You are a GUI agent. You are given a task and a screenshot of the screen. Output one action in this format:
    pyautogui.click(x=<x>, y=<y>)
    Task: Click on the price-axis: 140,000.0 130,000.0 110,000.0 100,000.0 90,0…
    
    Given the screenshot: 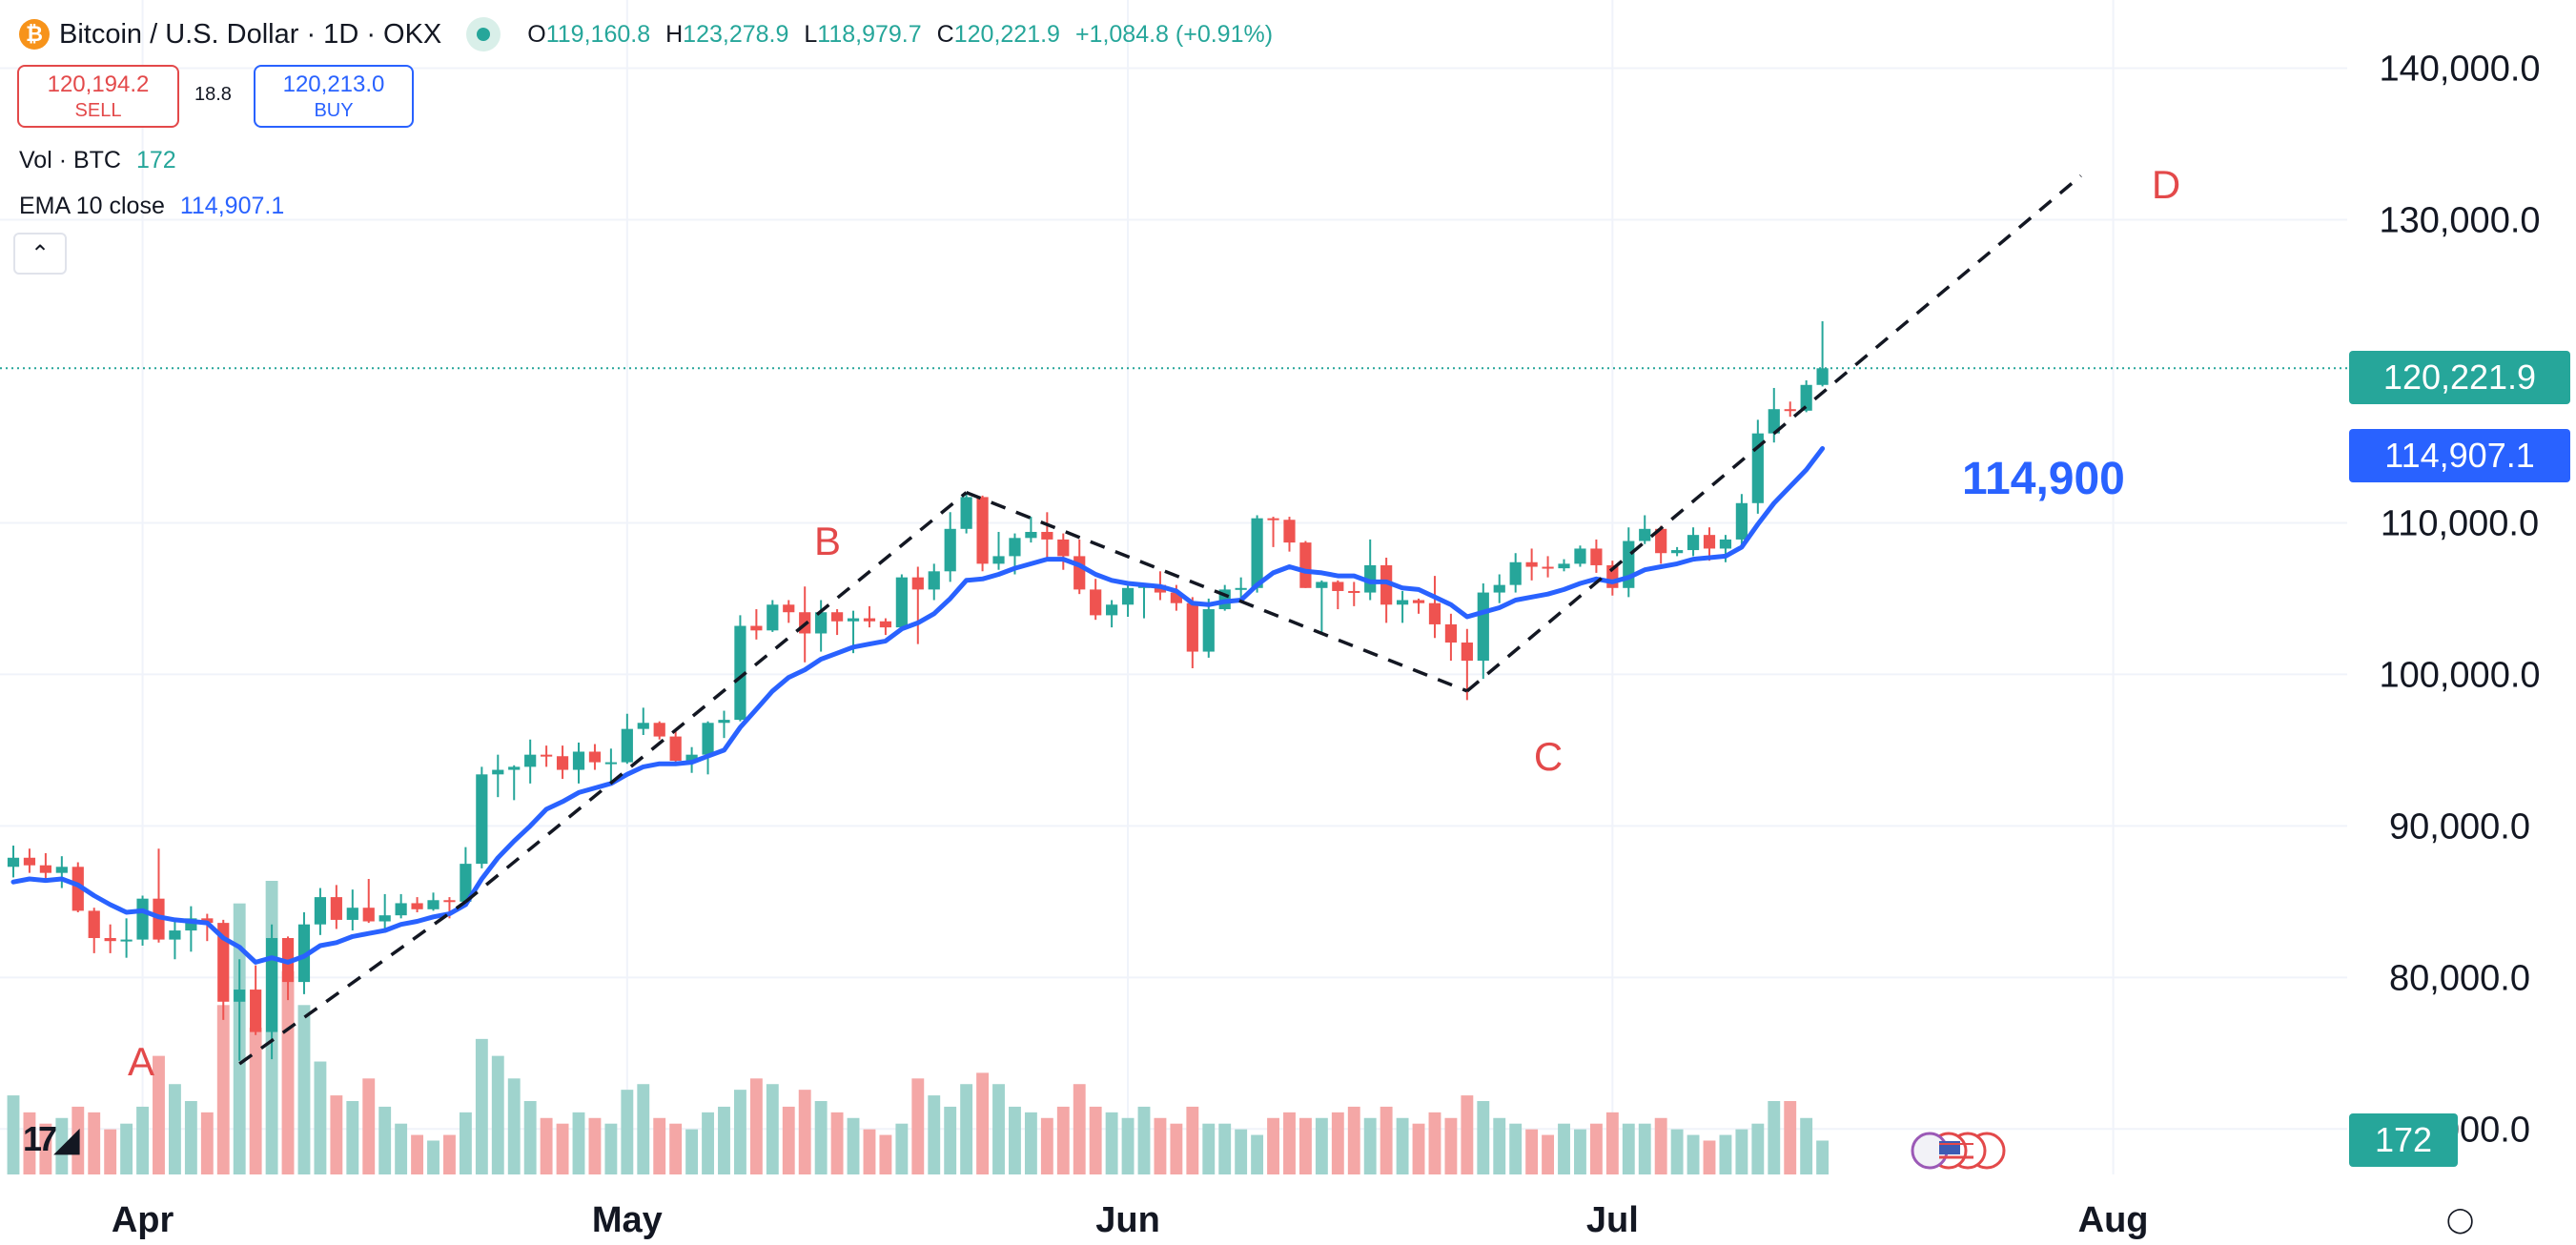 What is the action you would take?
    pyautogui.click(x=2459, y=600)
    